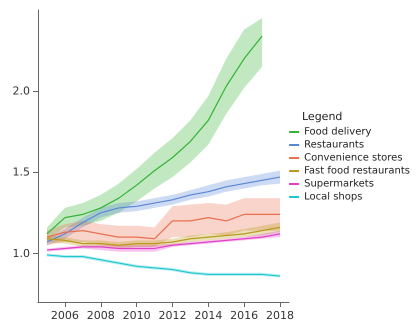  Describe the element at coordinates (280, 315) in the screenshot. I see `x-tick-label: 2018` at that location.